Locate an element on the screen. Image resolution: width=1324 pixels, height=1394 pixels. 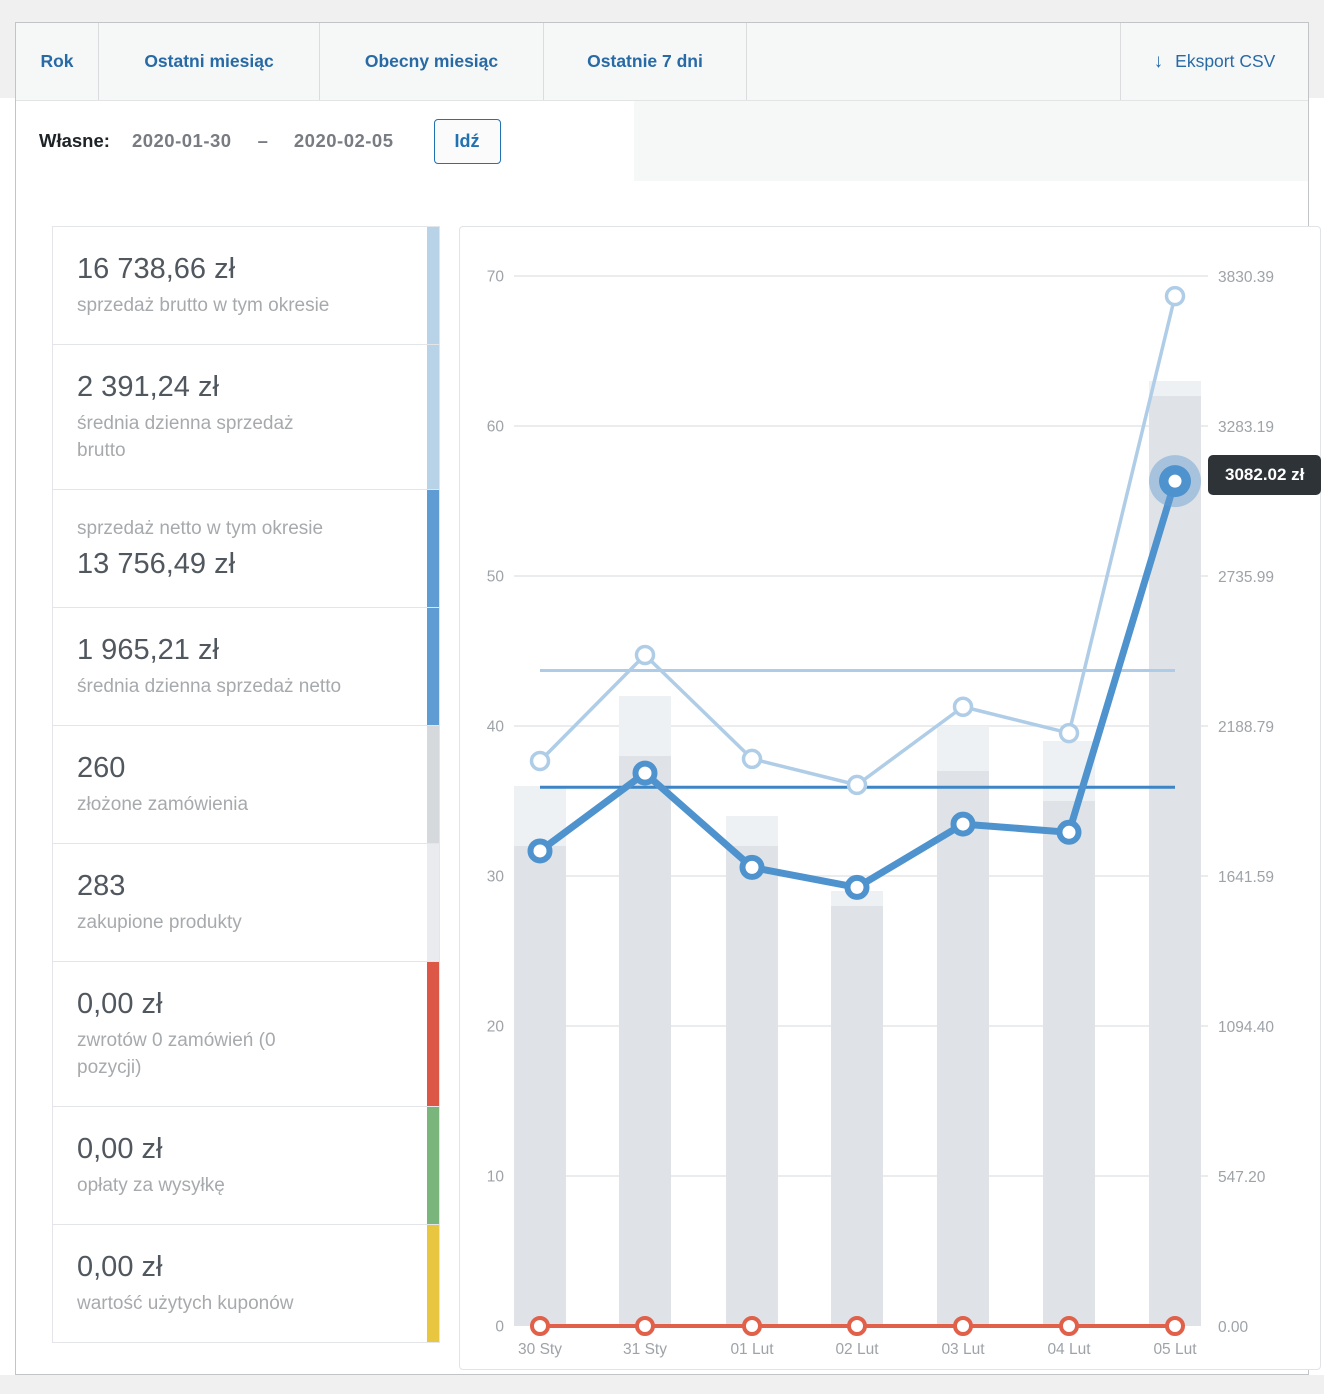
legend-value: 1 965,21 zł is located at coordinates (148, 650).